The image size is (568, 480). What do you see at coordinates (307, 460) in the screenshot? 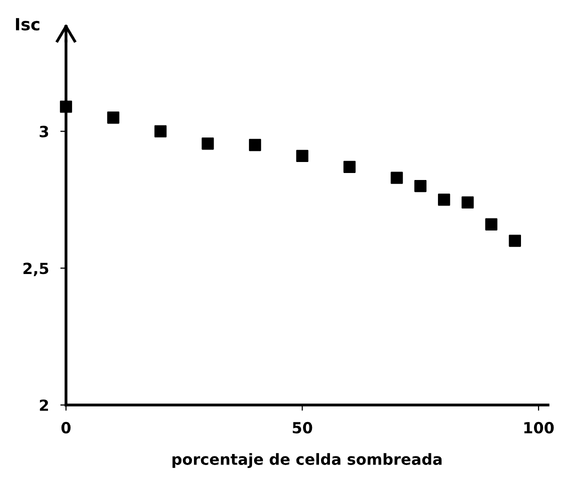
I see `x-axis-title: porcentaje de celda sombreada` at bounding box center [307, 460].